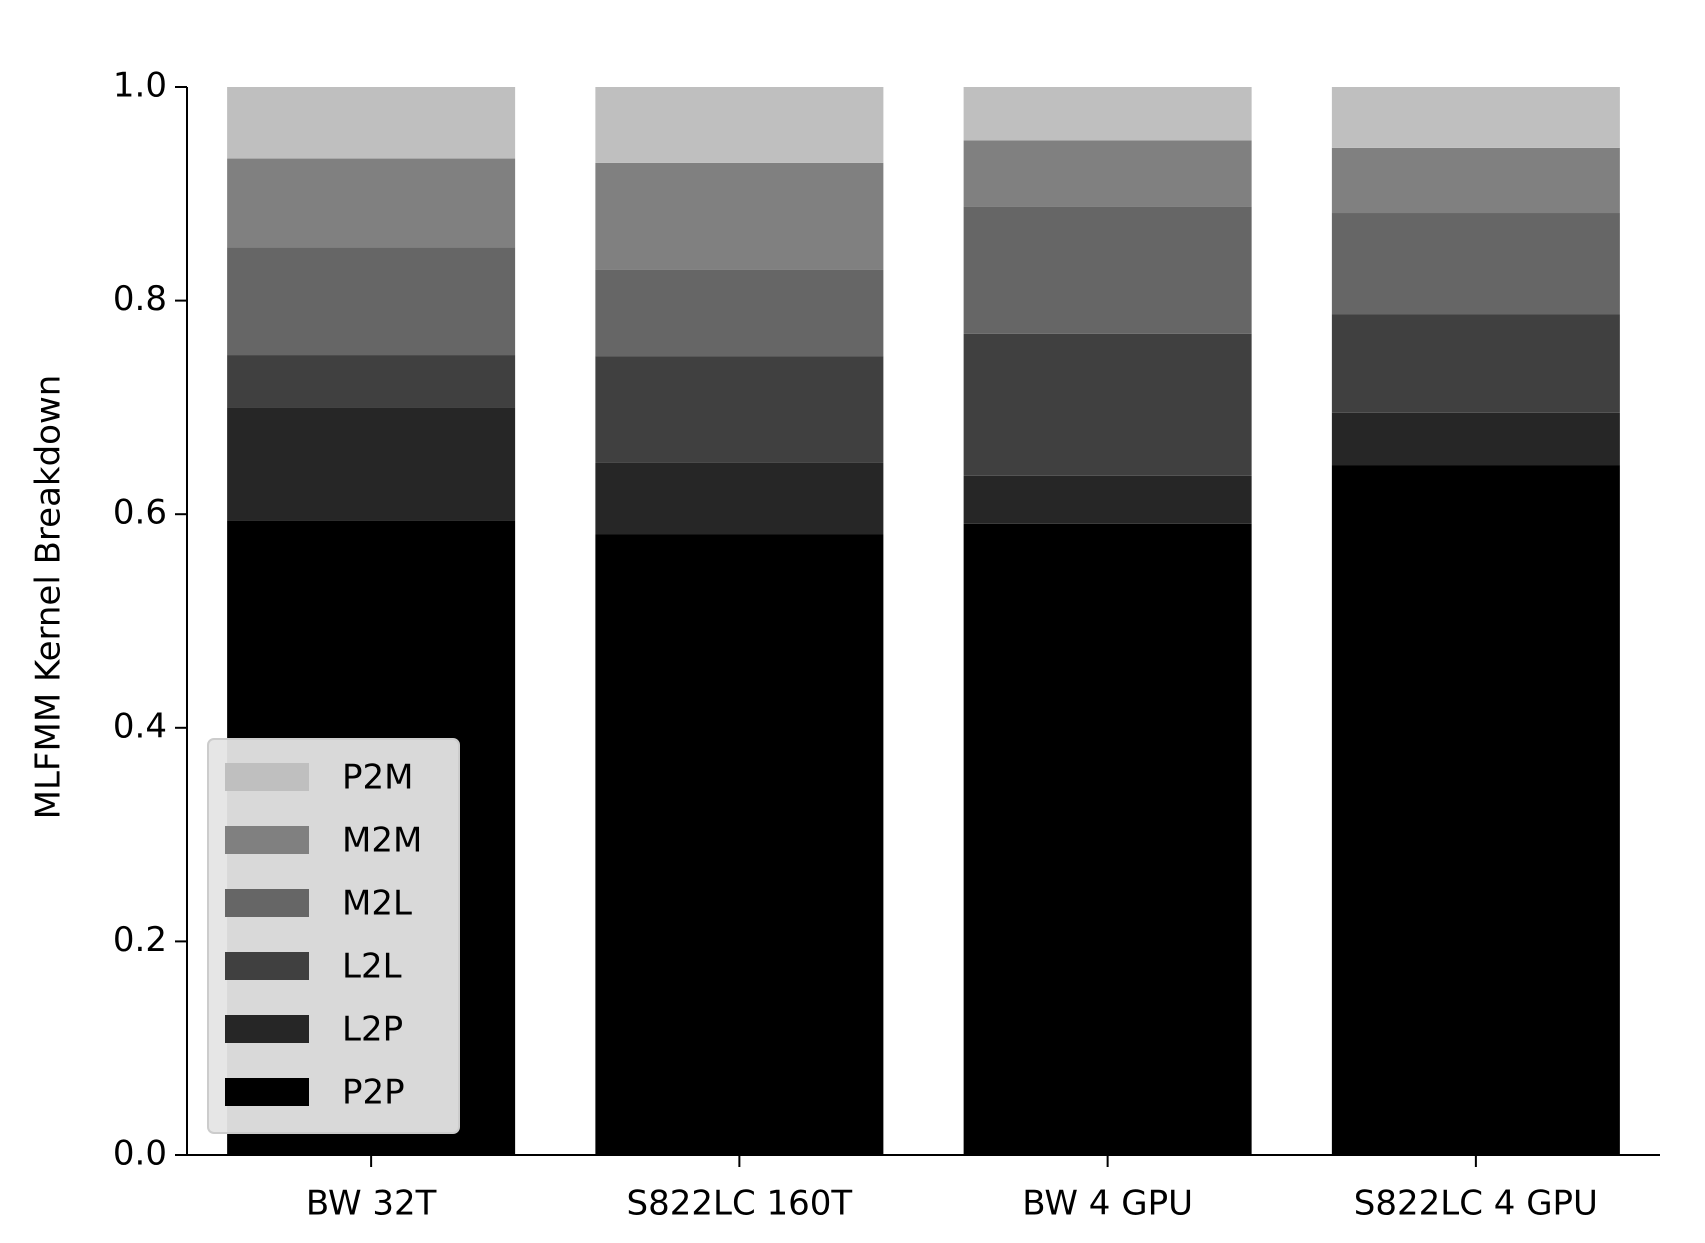 This screenshot has width=1705, height=1243. What do you see at coordinates (372, 967) in the screenshot?
I see `legend-label: L2L` at bounding box center [372, 967].